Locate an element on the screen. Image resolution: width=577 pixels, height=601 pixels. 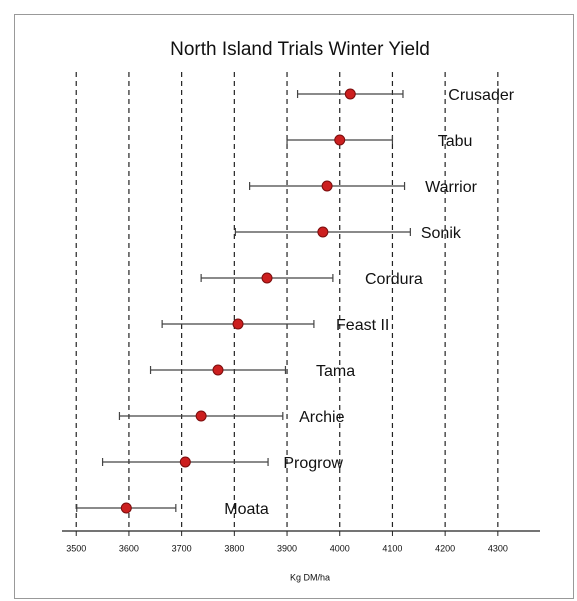
x-tick-label: 3800 is located at coordinates (234, 548).